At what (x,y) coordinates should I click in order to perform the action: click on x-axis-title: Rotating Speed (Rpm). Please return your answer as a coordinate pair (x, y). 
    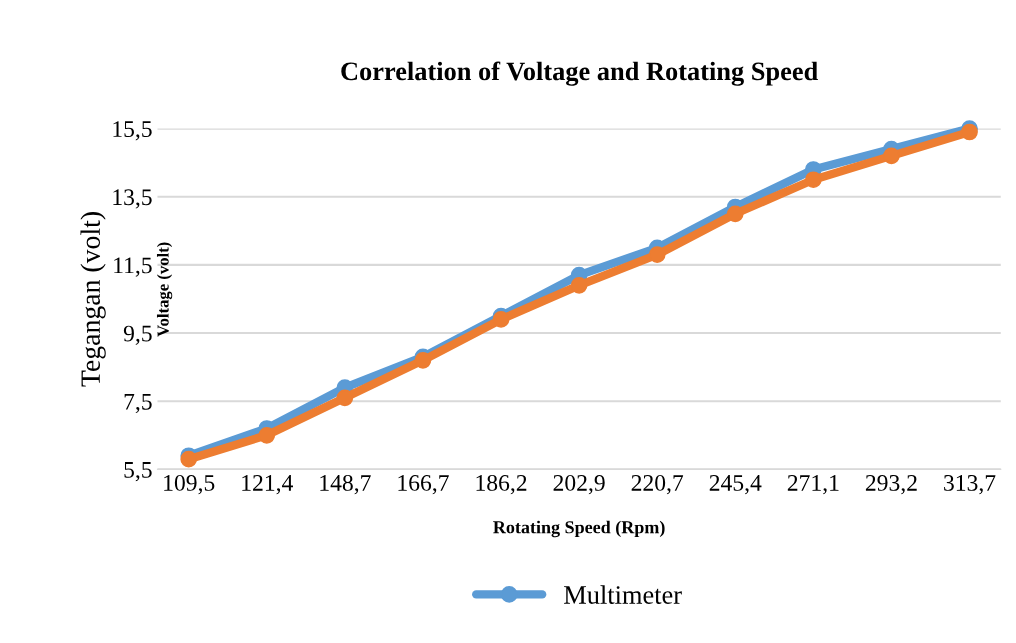
    Looking at the image, I should click on (579, 529).